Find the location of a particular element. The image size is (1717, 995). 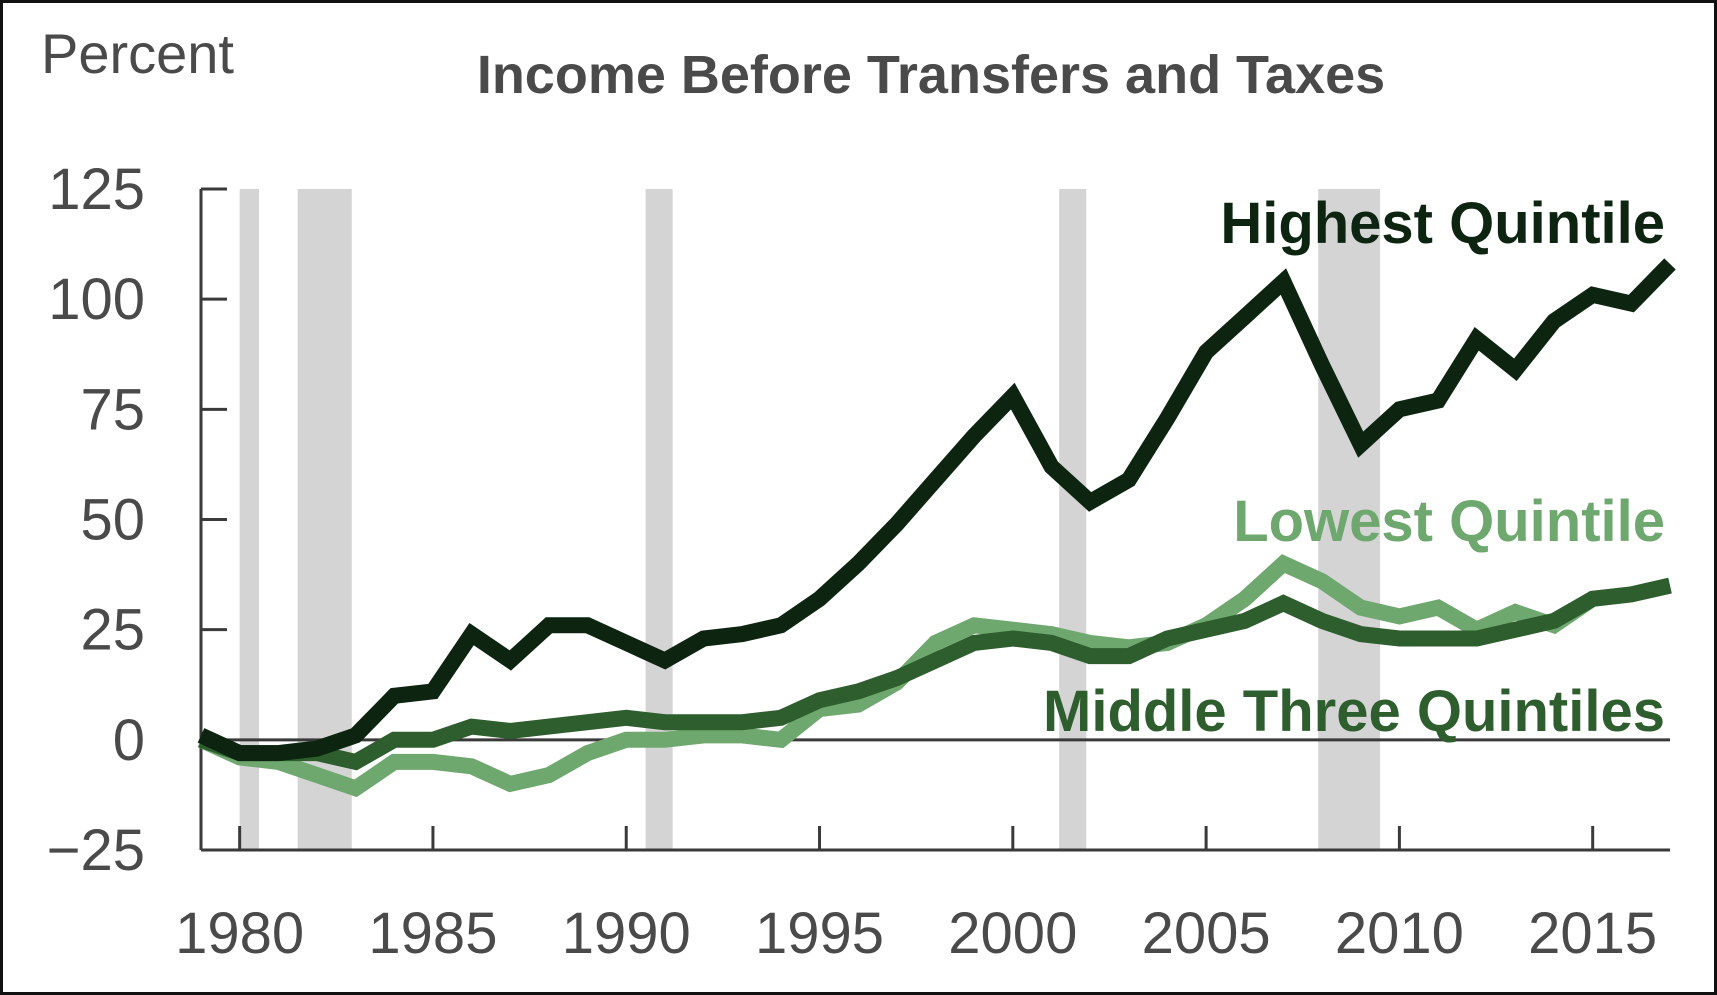

series-label-middle-three-quintiles: Middle Three Quintiles is located at coordinates (1354, 711).